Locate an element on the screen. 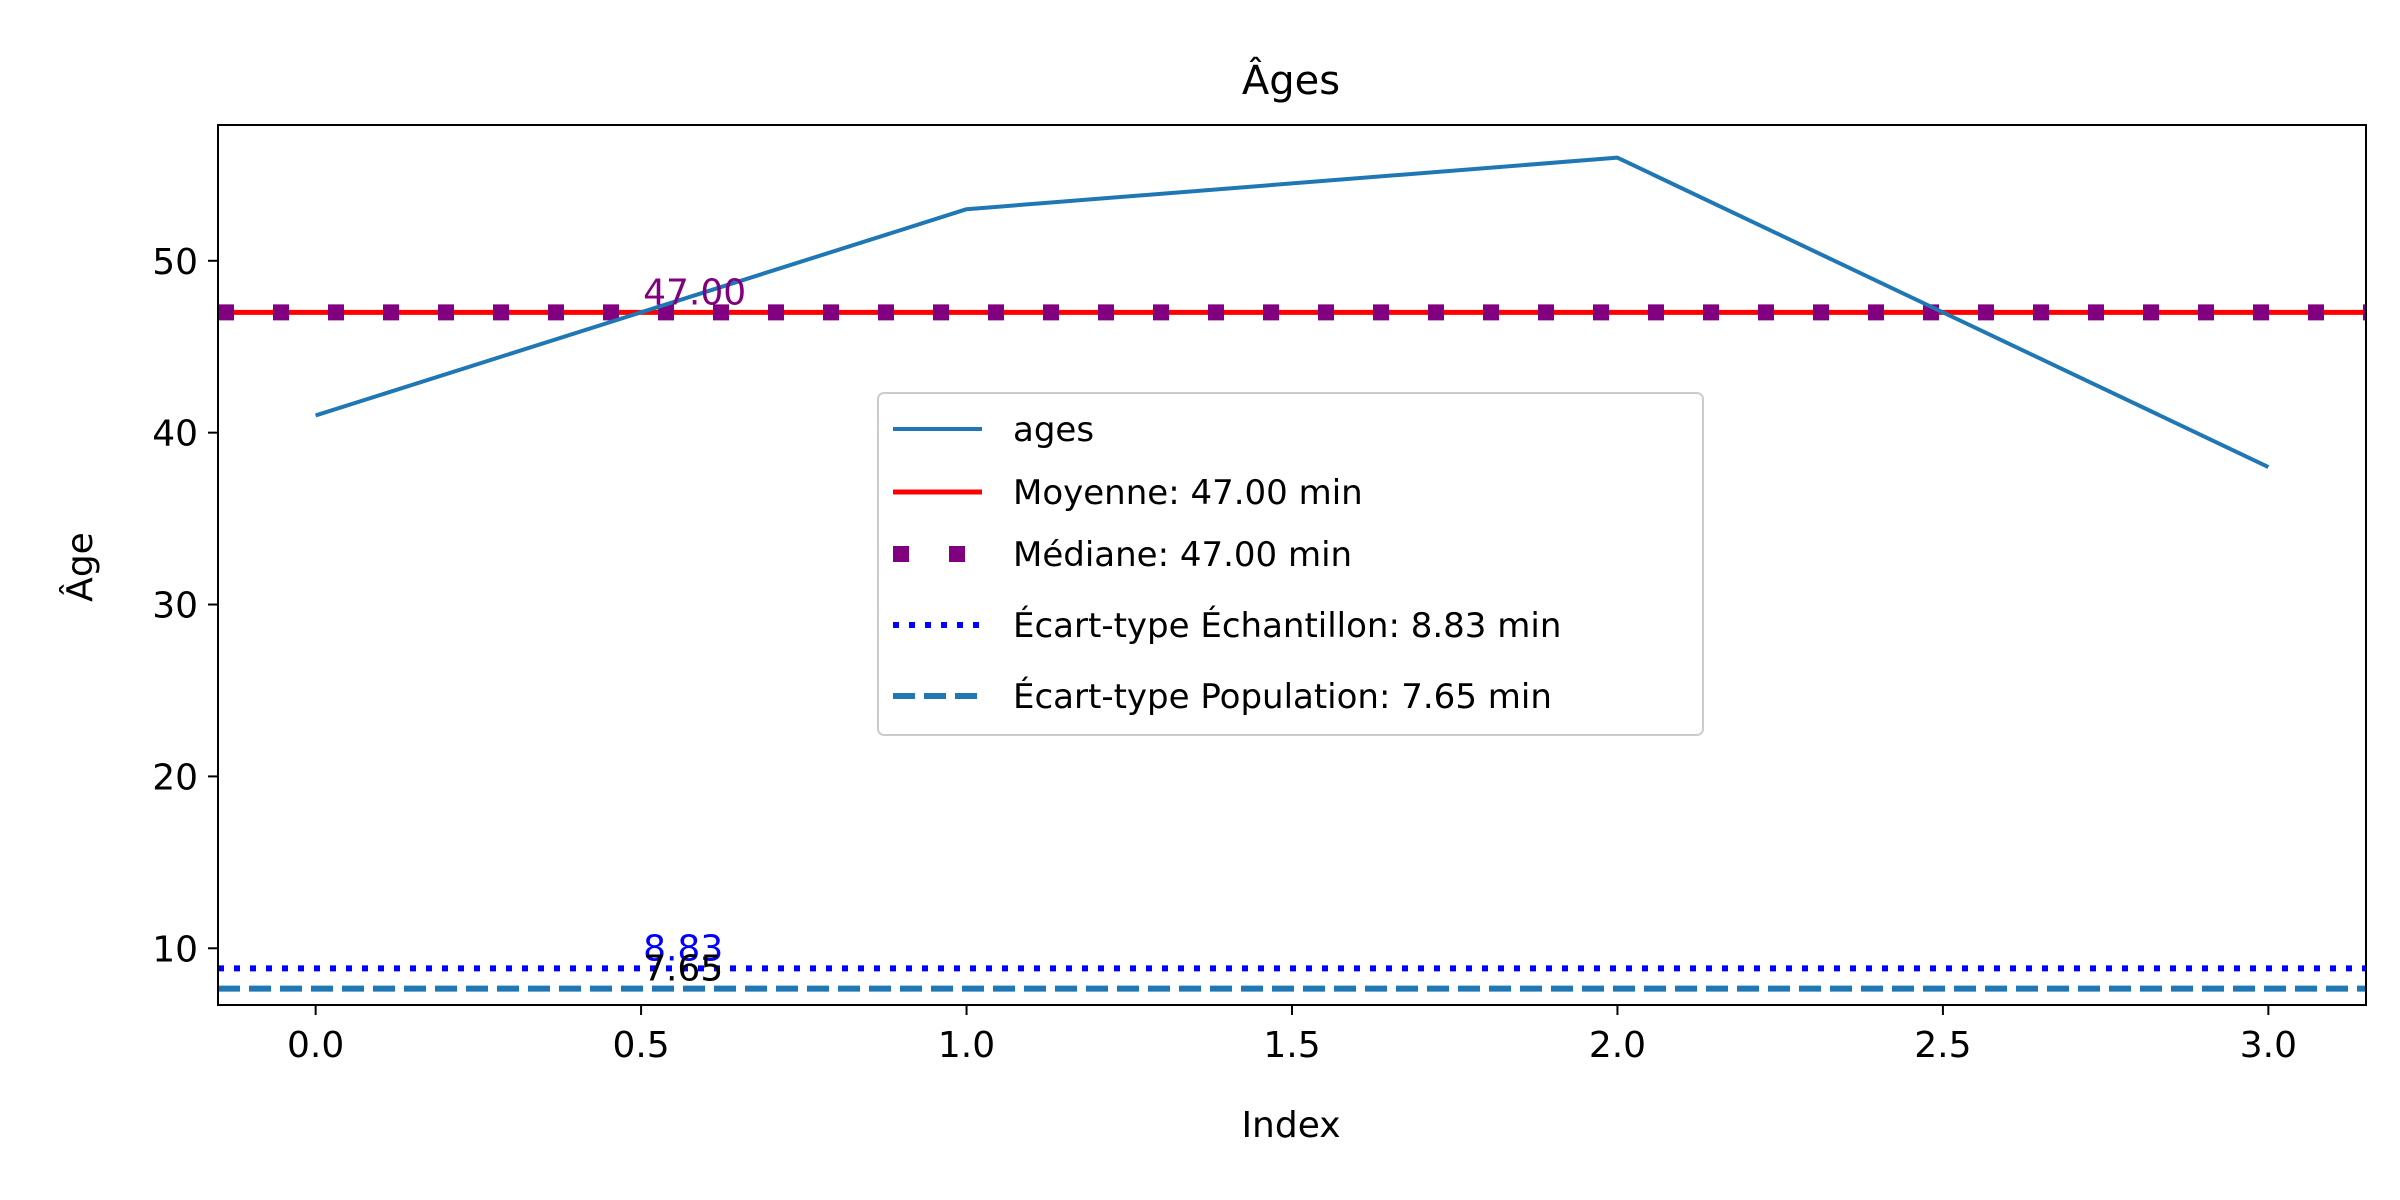 The height and width of the screenshot is (1200, 2400). y-tick-label-4: 50 is located at coordinates (175, 262).